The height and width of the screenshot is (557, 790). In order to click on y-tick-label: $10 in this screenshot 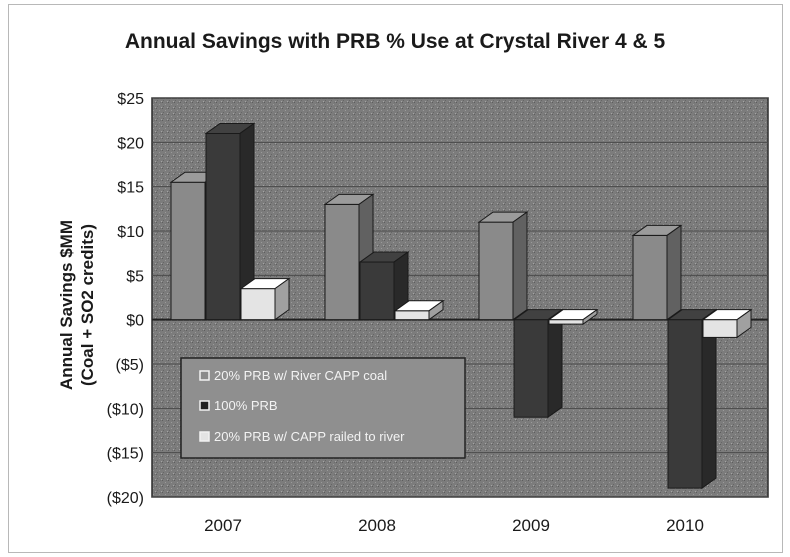, I will do `click(130, 232)`.